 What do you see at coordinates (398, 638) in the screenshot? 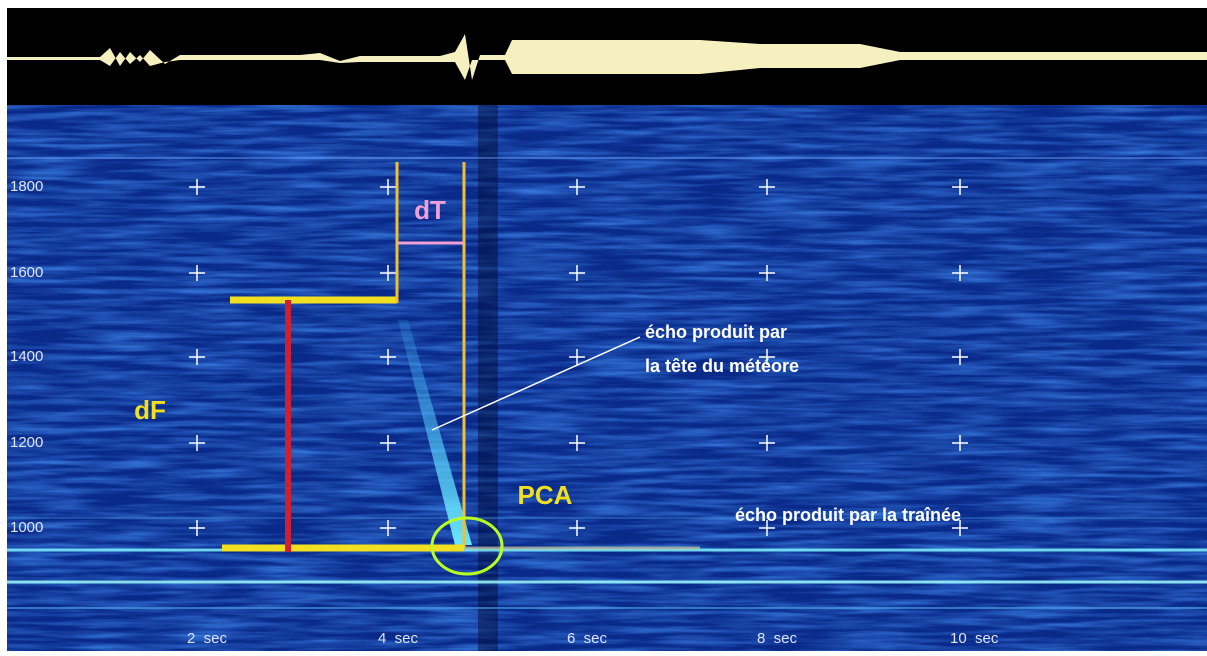
I see `x-axis-label: 4 sec` at bounding box center [398, 638].